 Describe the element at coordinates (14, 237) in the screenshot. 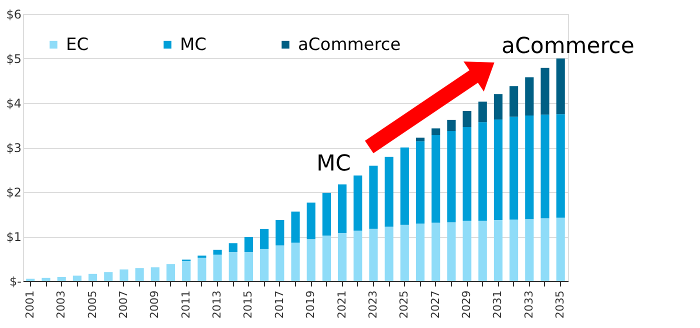

I see `y-tick-label: $1` at that location.